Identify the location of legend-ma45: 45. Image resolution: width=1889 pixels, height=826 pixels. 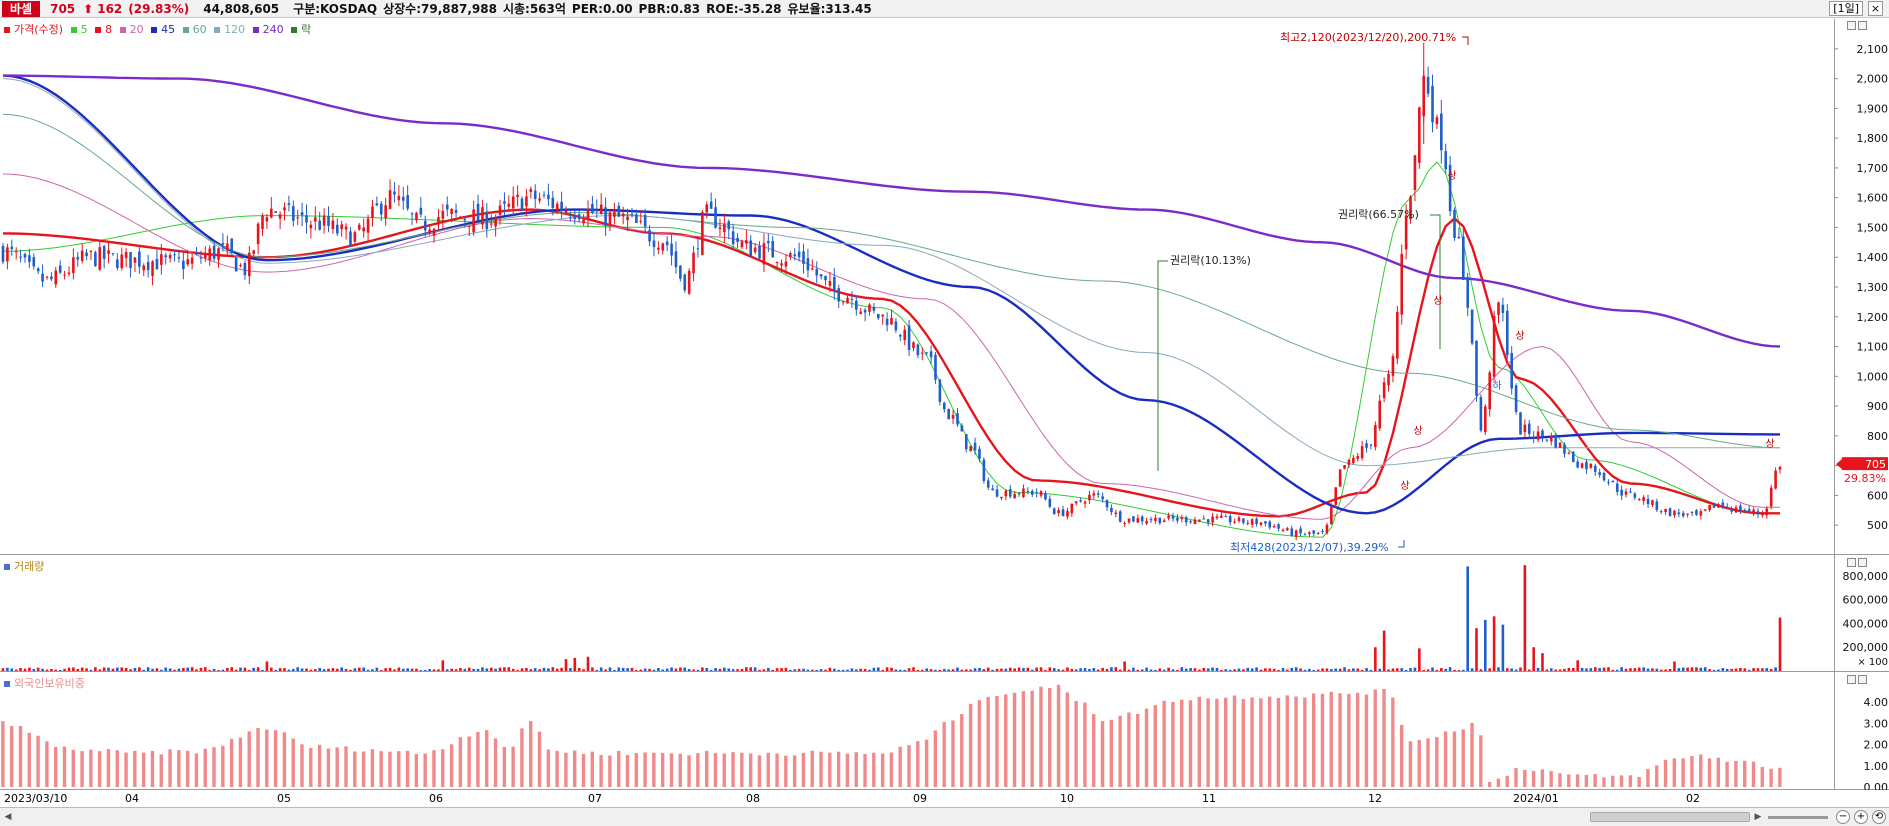
(168, 29).